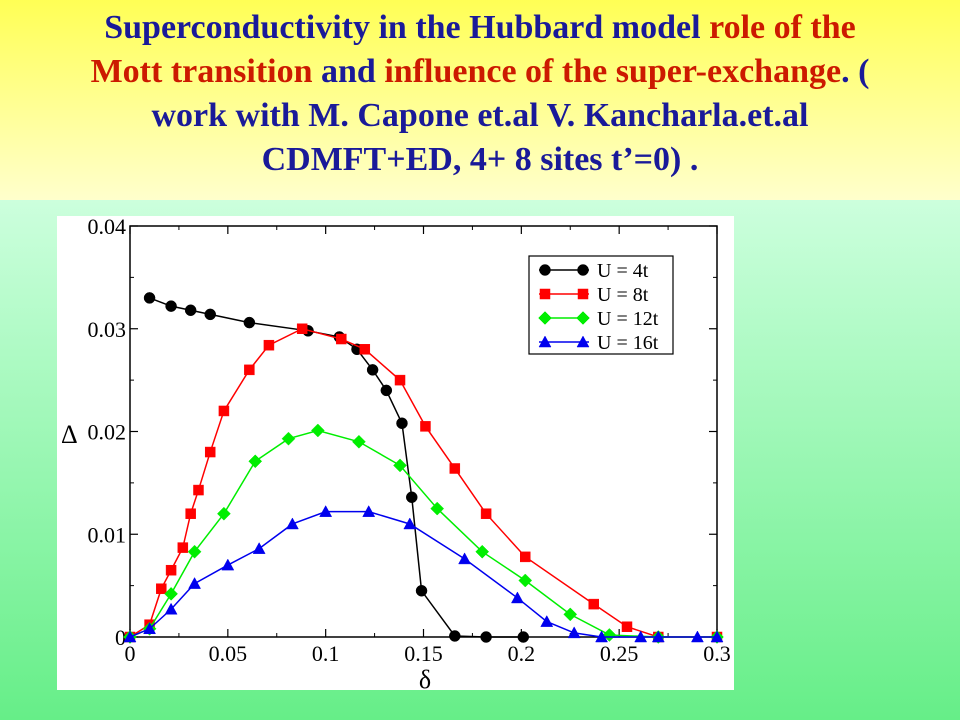 Image resolution: width=960 pixels, height=720 pixels. I want to click on y-tick-label: 0.01, so click(107, 534).